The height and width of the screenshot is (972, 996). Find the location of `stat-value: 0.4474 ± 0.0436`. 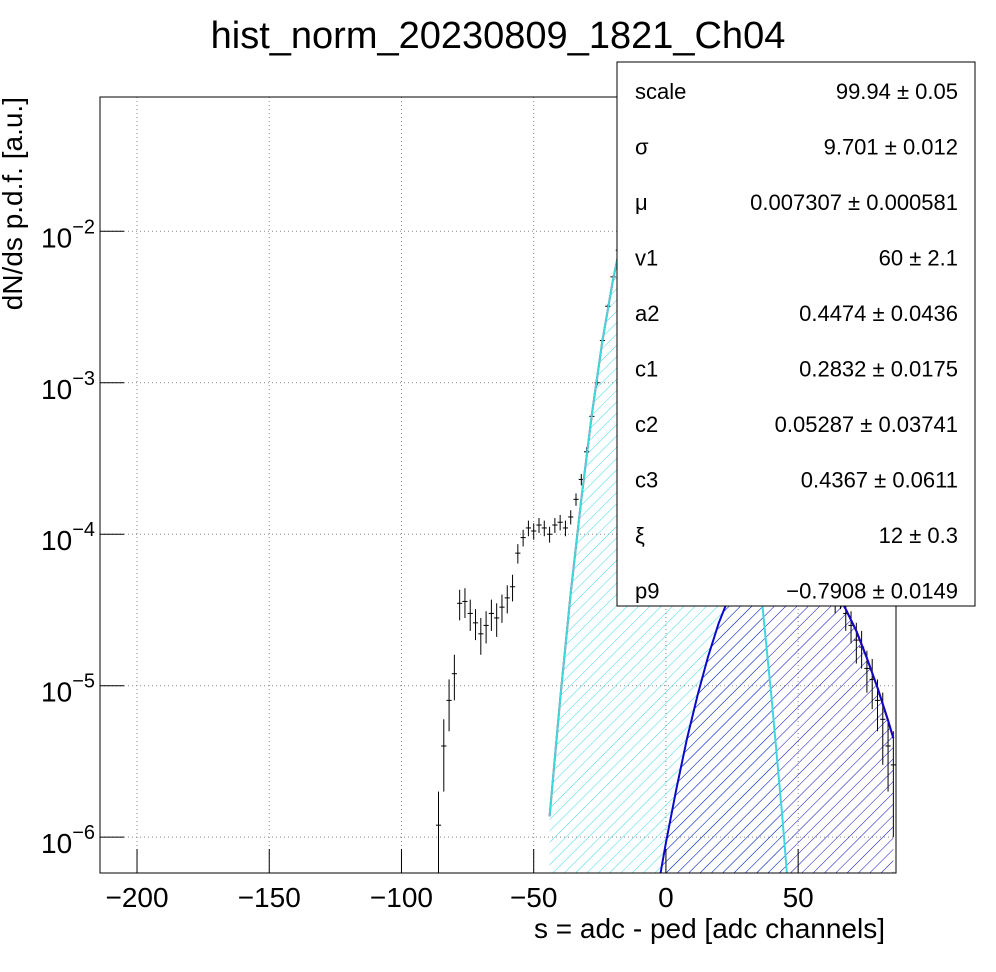

stat-value: 0.4474 ± 0.0436 is located at coordinates (878, 313).